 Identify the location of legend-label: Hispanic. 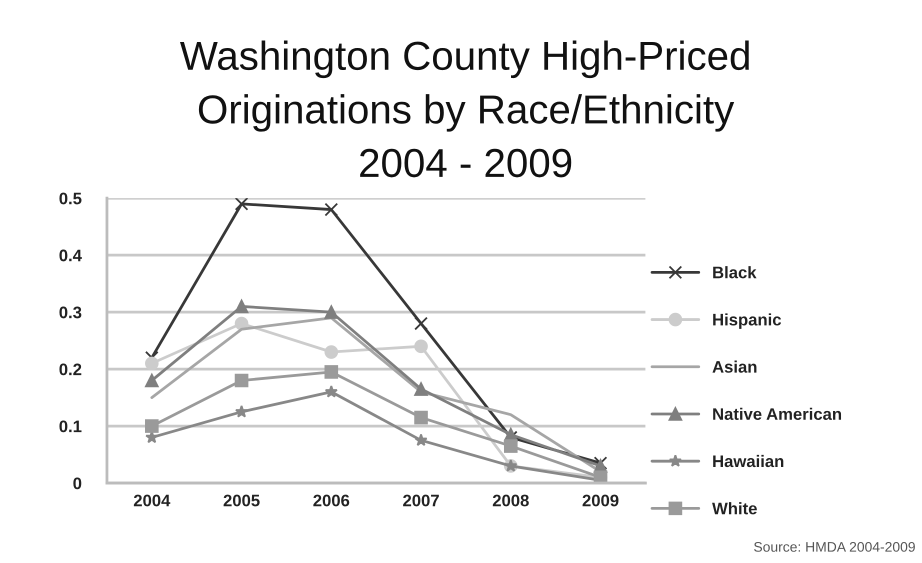
(747, 321).